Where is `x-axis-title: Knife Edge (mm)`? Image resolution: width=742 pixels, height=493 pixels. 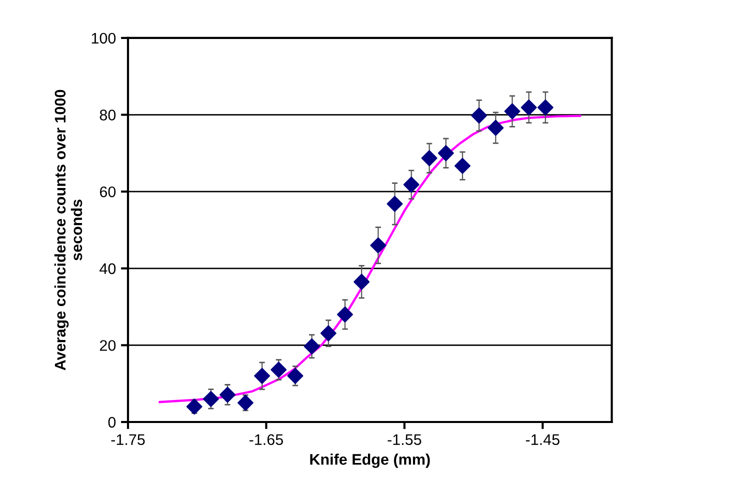 x-axis-title: Knife Edge (mm) is located at coordinates (370, 461).